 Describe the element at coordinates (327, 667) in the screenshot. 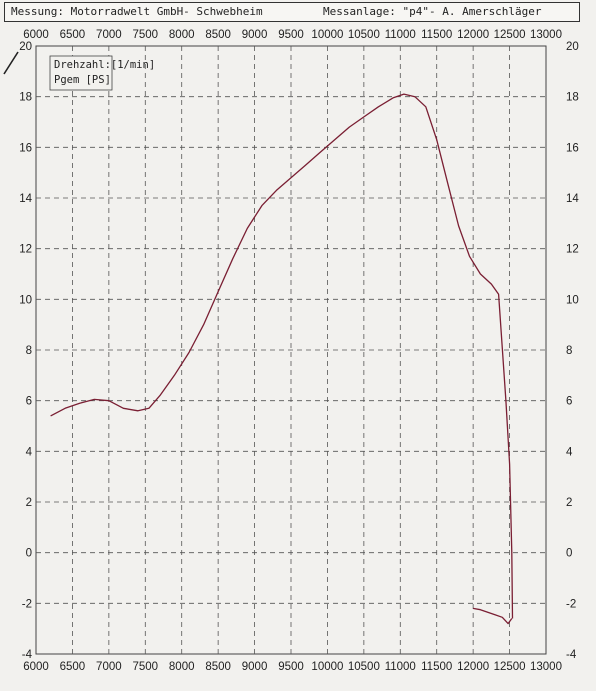

I see `x-tick-label-bottom: 10000` at that location.